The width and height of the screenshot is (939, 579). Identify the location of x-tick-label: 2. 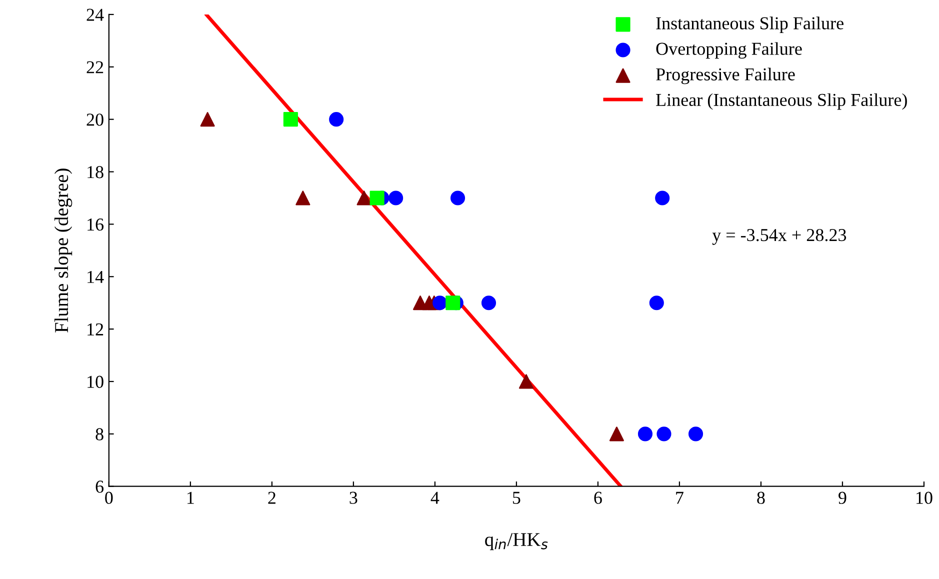
(272, 498).